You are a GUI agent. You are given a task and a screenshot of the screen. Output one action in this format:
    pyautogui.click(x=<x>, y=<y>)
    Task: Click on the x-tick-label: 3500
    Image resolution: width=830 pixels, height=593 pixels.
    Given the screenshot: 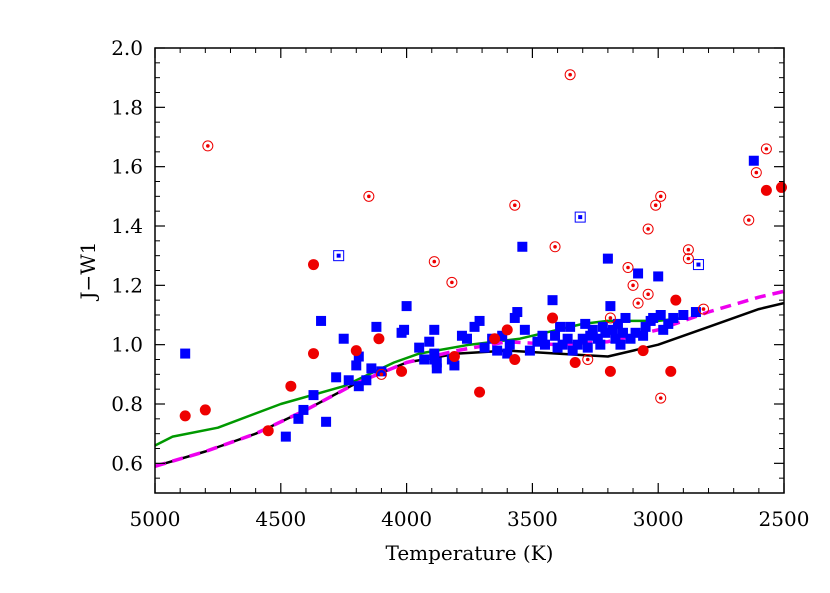 What is the action you would take?
    pyautogui.click(x=532, y=519)
    